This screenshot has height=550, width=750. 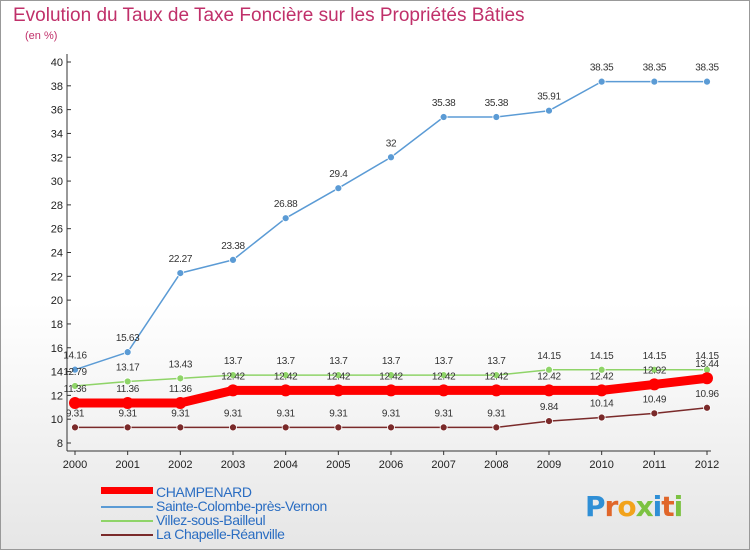 What do you see at coordinates (57, 277) in the screenshot?
I see `y-tick-label: 22` at bounding box center [57, 277].